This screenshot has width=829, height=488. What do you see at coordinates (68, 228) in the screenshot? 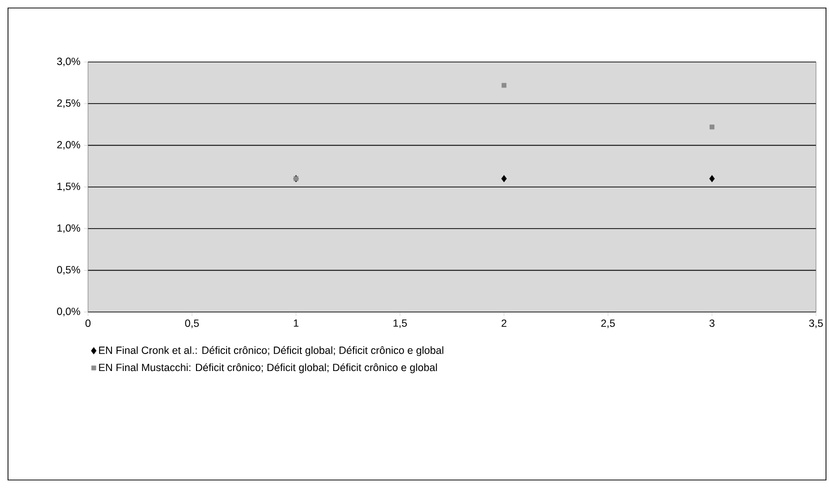
I see `y-tick-label: 1,0%` at bounding box center [68, 228].